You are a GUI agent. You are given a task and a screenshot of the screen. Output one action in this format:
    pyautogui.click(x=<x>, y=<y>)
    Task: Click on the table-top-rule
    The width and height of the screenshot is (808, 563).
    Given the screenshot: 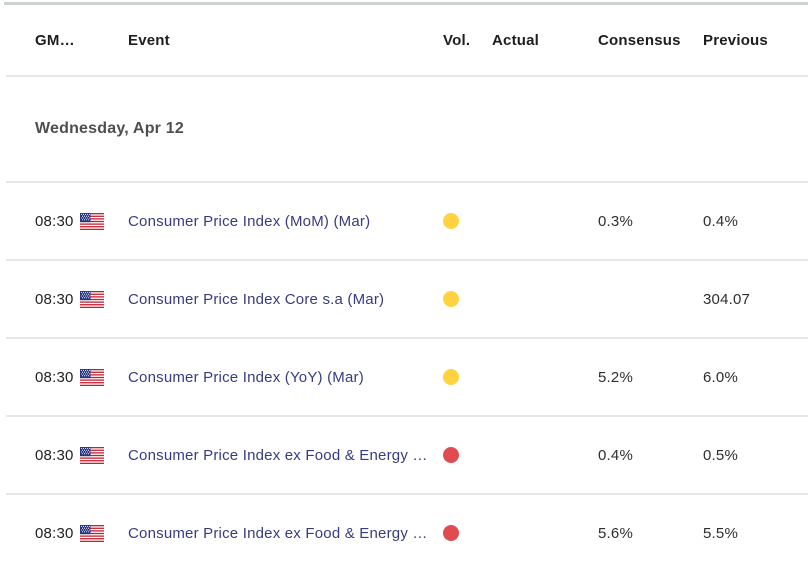 What is the action you would take?
    pyautogui.click(x=406, y=3)
    